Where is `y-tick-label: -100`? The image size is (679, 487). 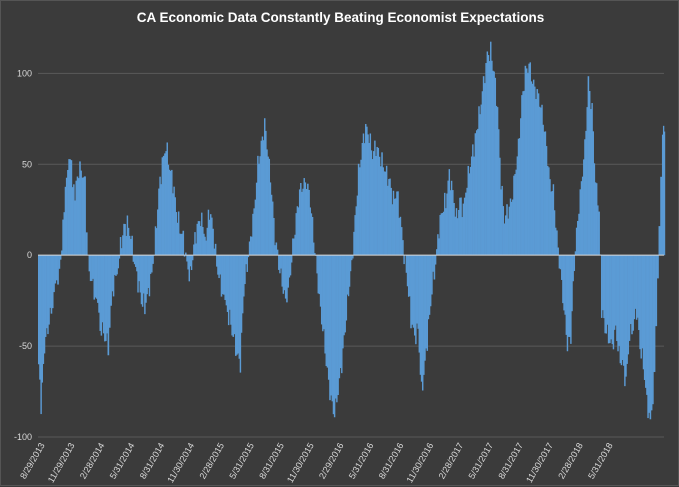 y-tick-label: -100 is located at coordinates (23, 437).